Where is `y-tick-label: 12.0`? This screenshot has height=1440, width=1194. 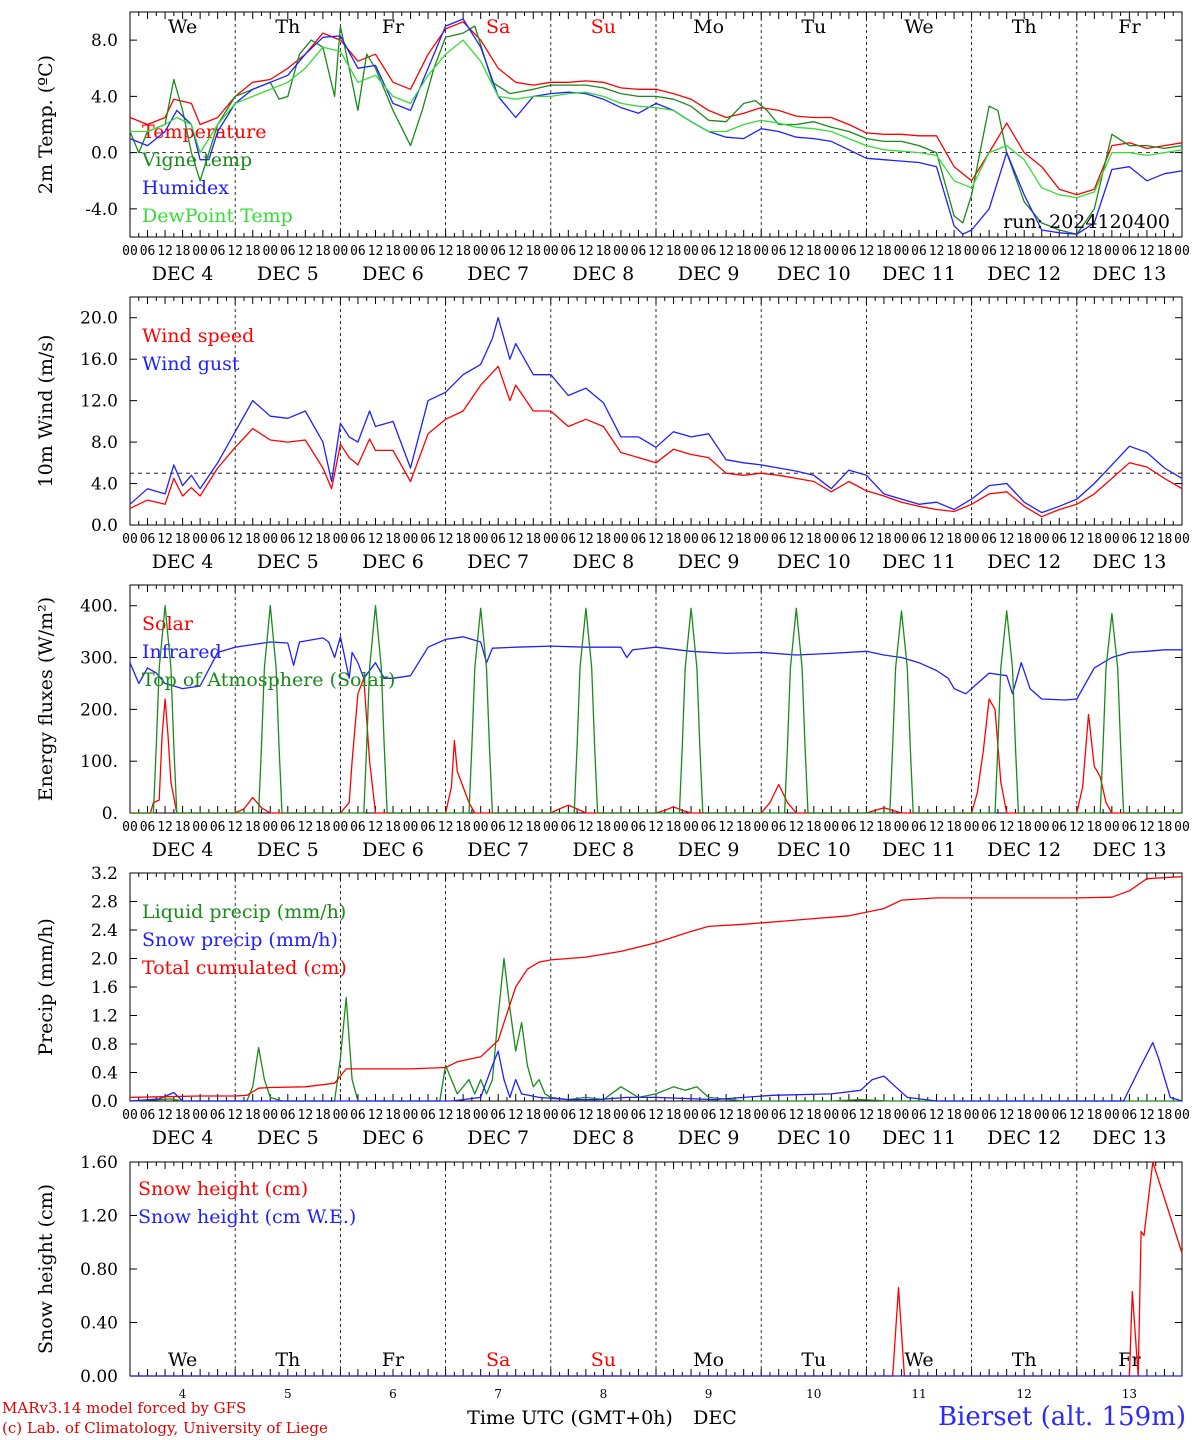
y-tick-label: 12.0 is located at coordinates (99, 402).